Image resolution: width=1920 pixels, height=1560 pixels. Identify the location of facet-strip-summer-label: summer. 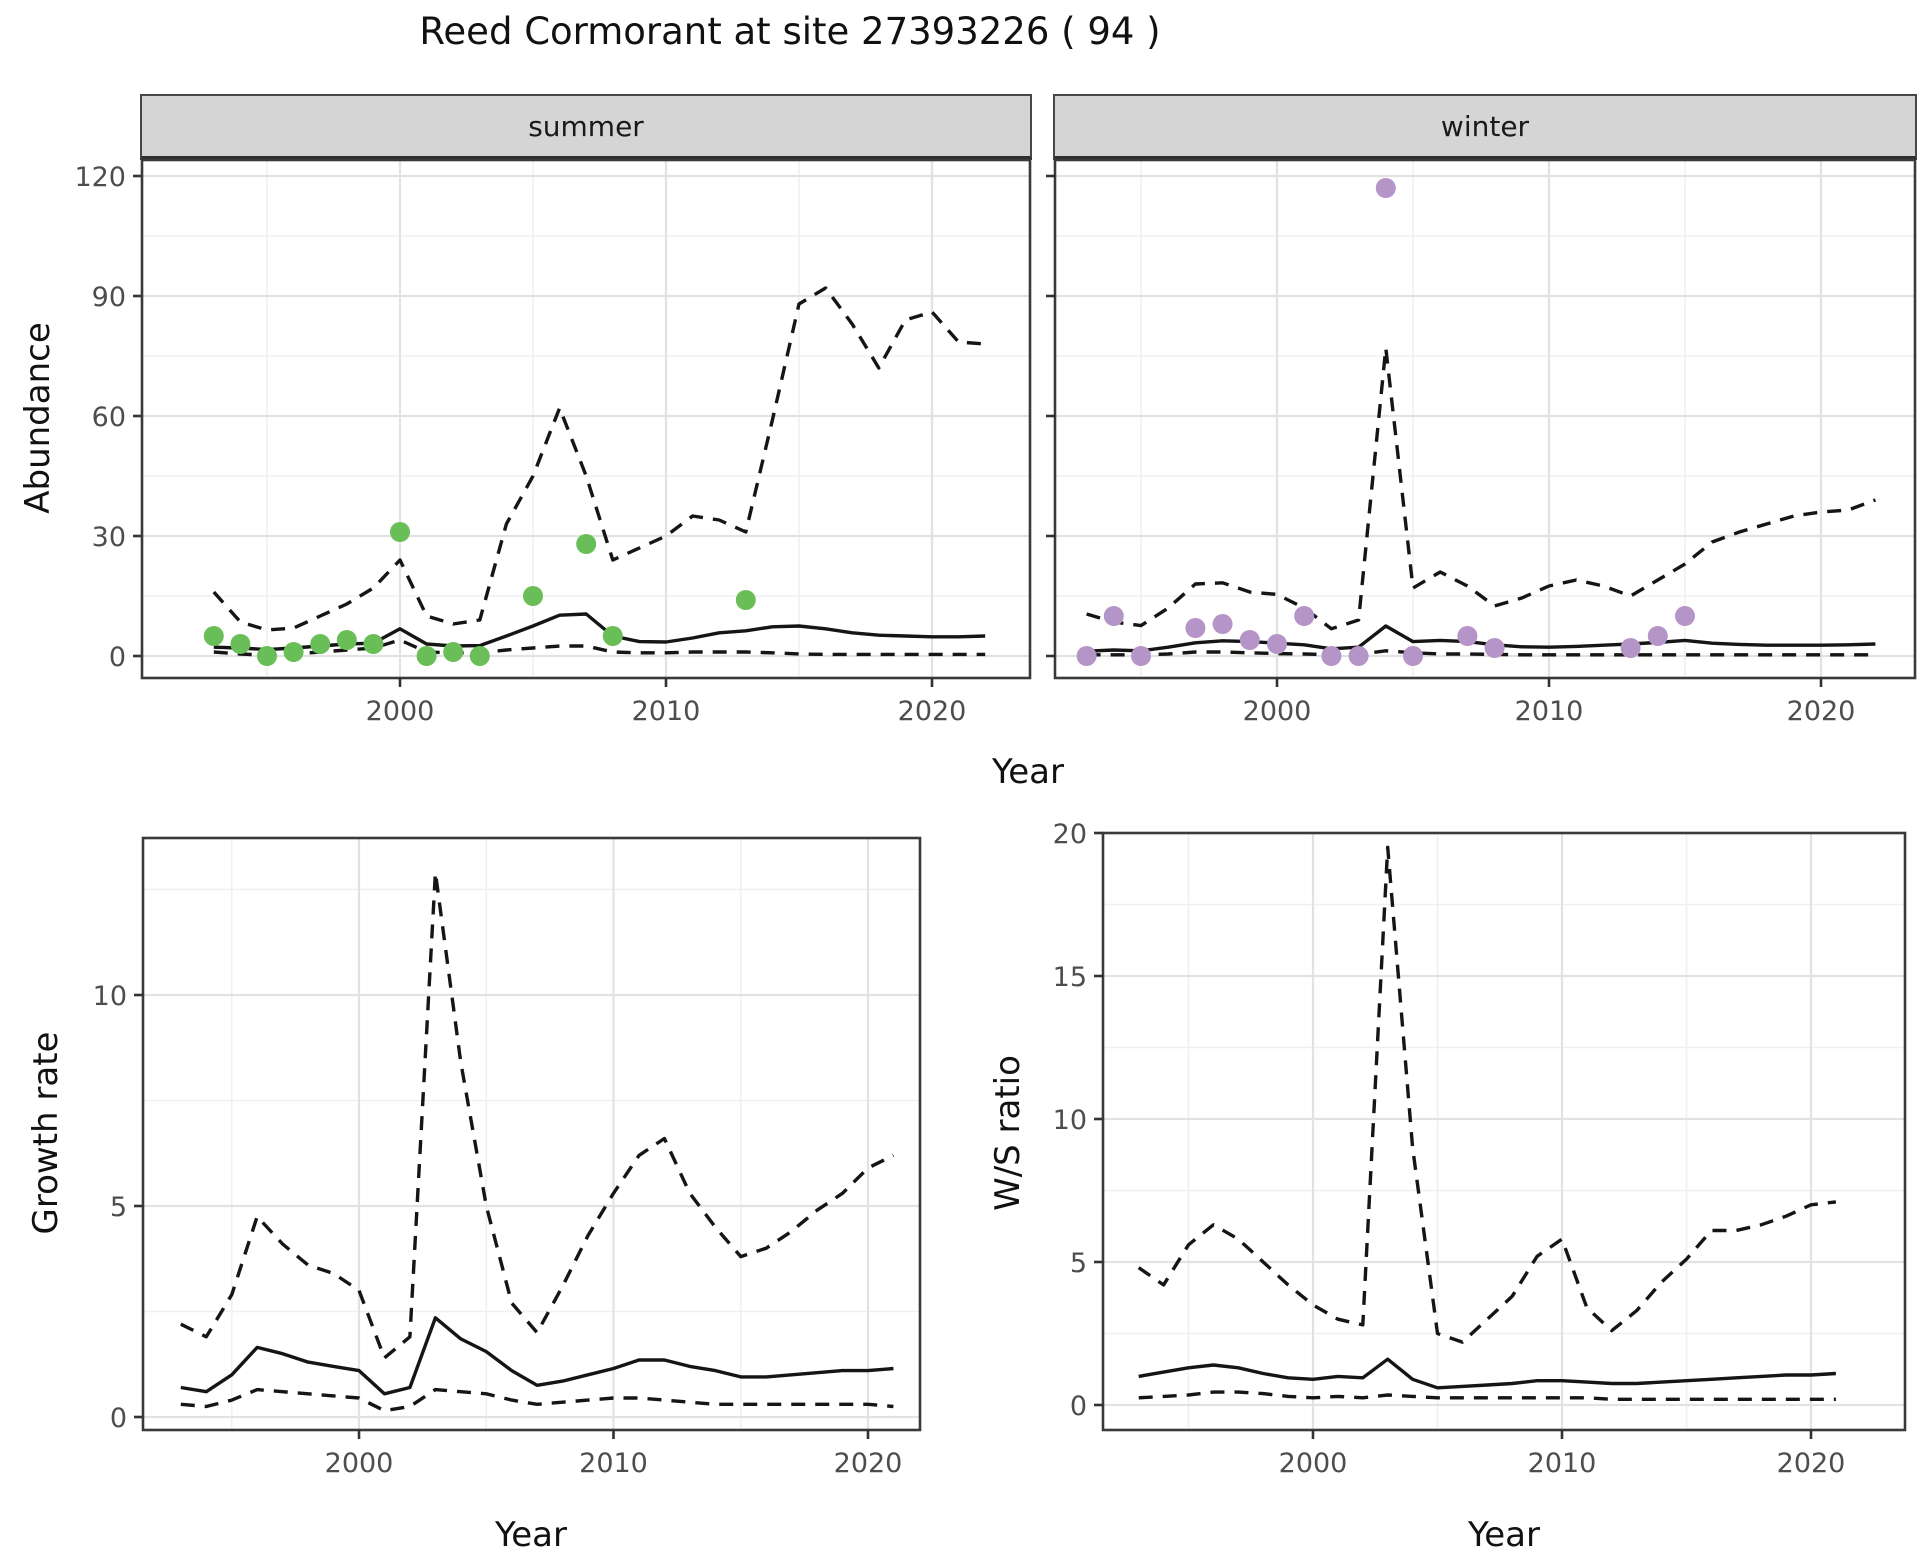
(586, 126).